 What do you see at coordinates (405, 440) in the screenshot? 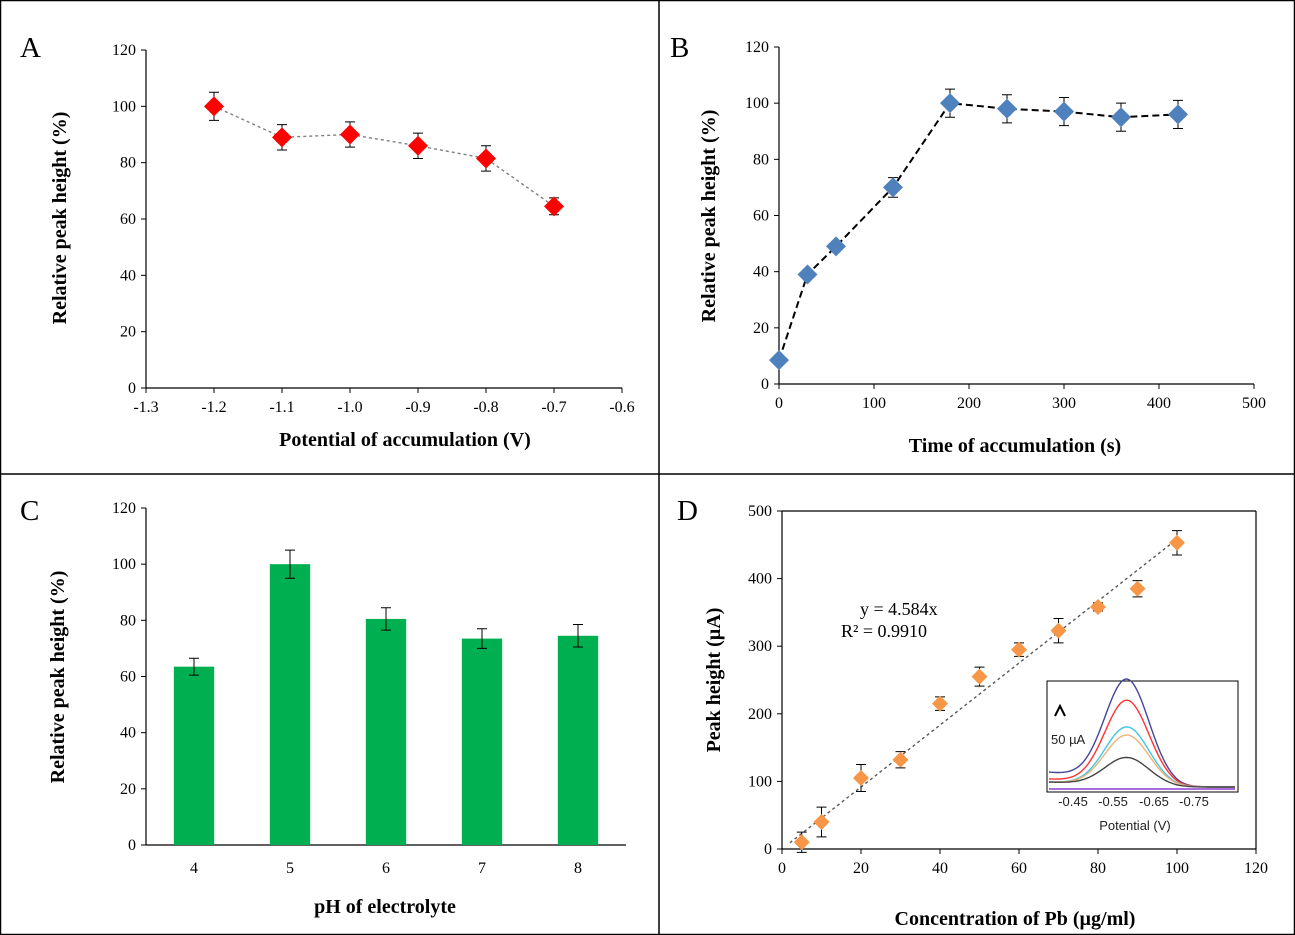
I see `x-axis-title-a: Potential of accumulation (V)` at bounding box center [405, 440].